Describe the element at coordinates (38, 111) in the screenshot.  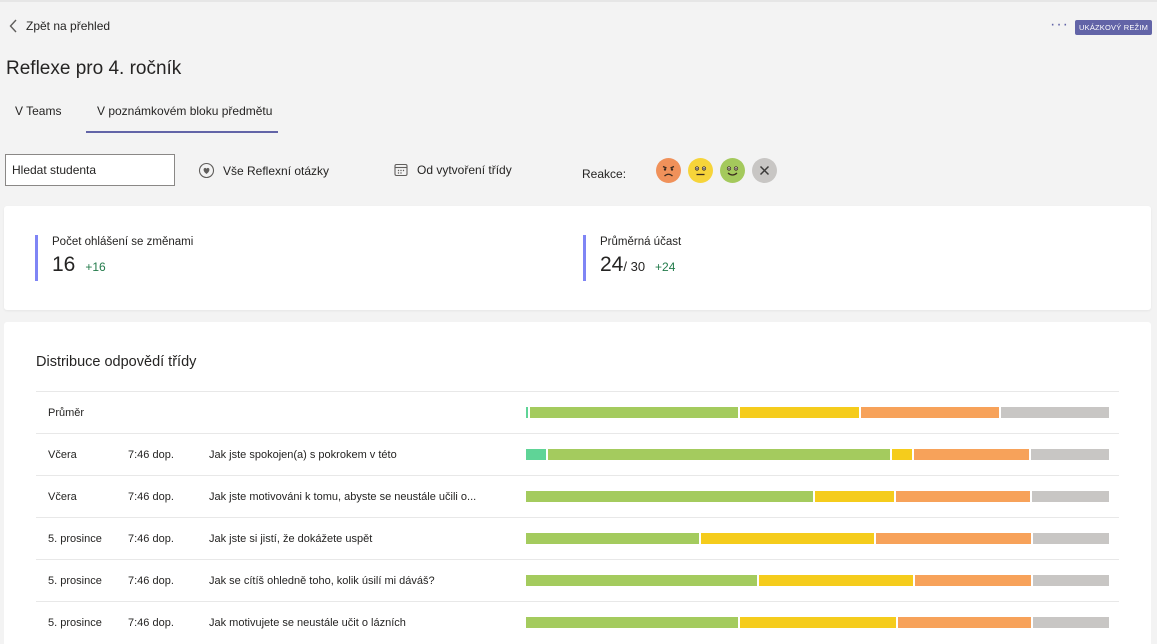
I see `tab-label: V Teams` at that location.